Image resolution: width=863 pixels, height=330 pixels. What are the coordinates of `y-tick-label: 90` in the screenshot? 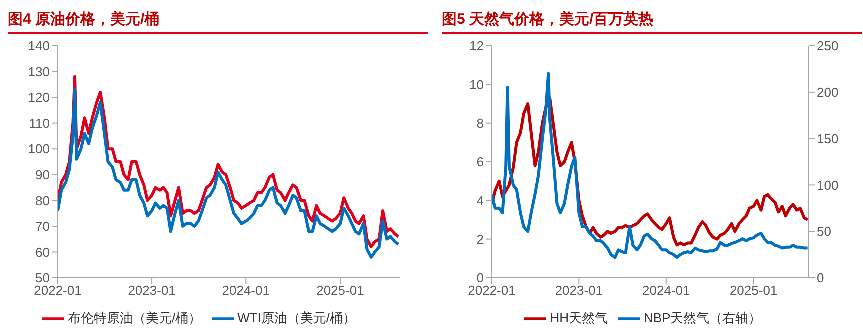 It's located at (43, 175).